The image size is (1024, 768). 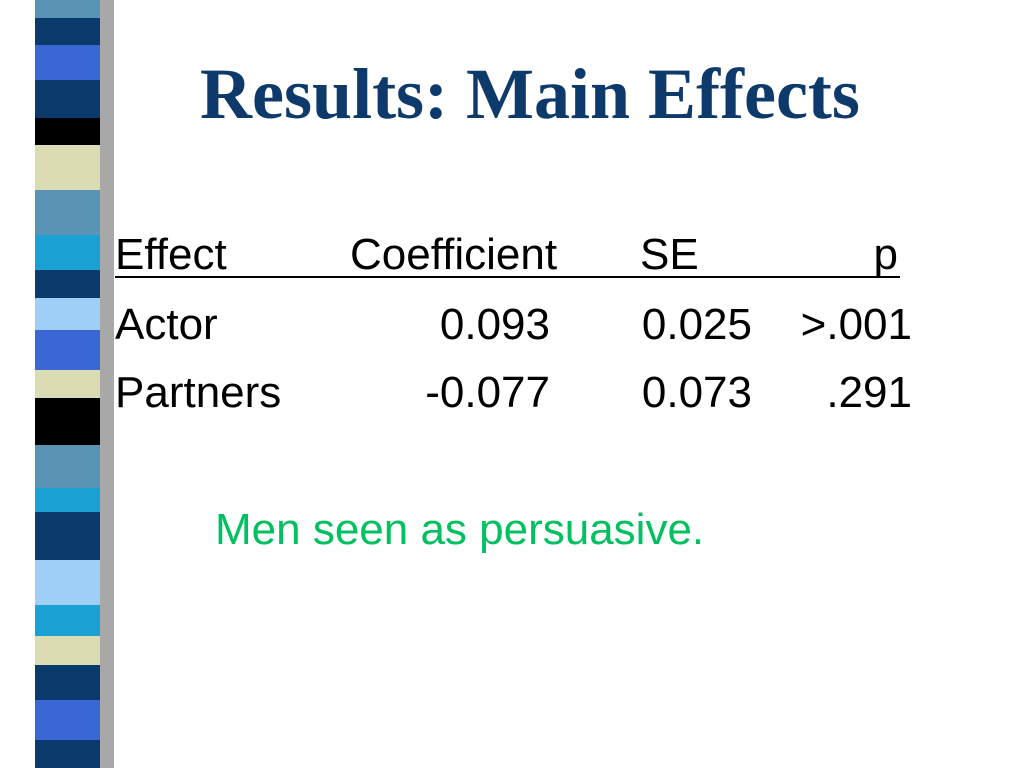 I want to click on header-underline, so click(x=507, y=277).